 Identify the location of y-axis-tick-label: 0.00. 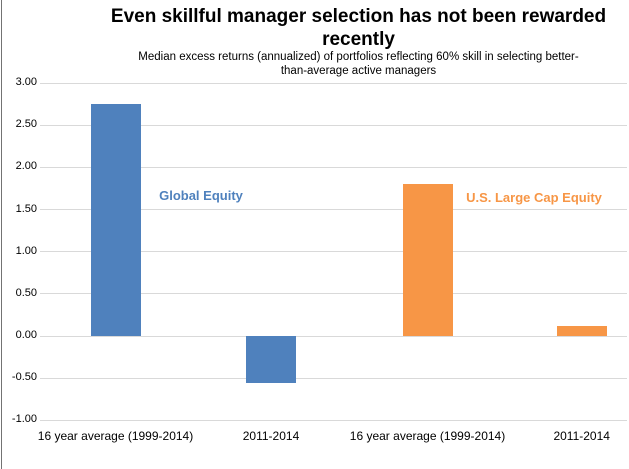
(26, 335).